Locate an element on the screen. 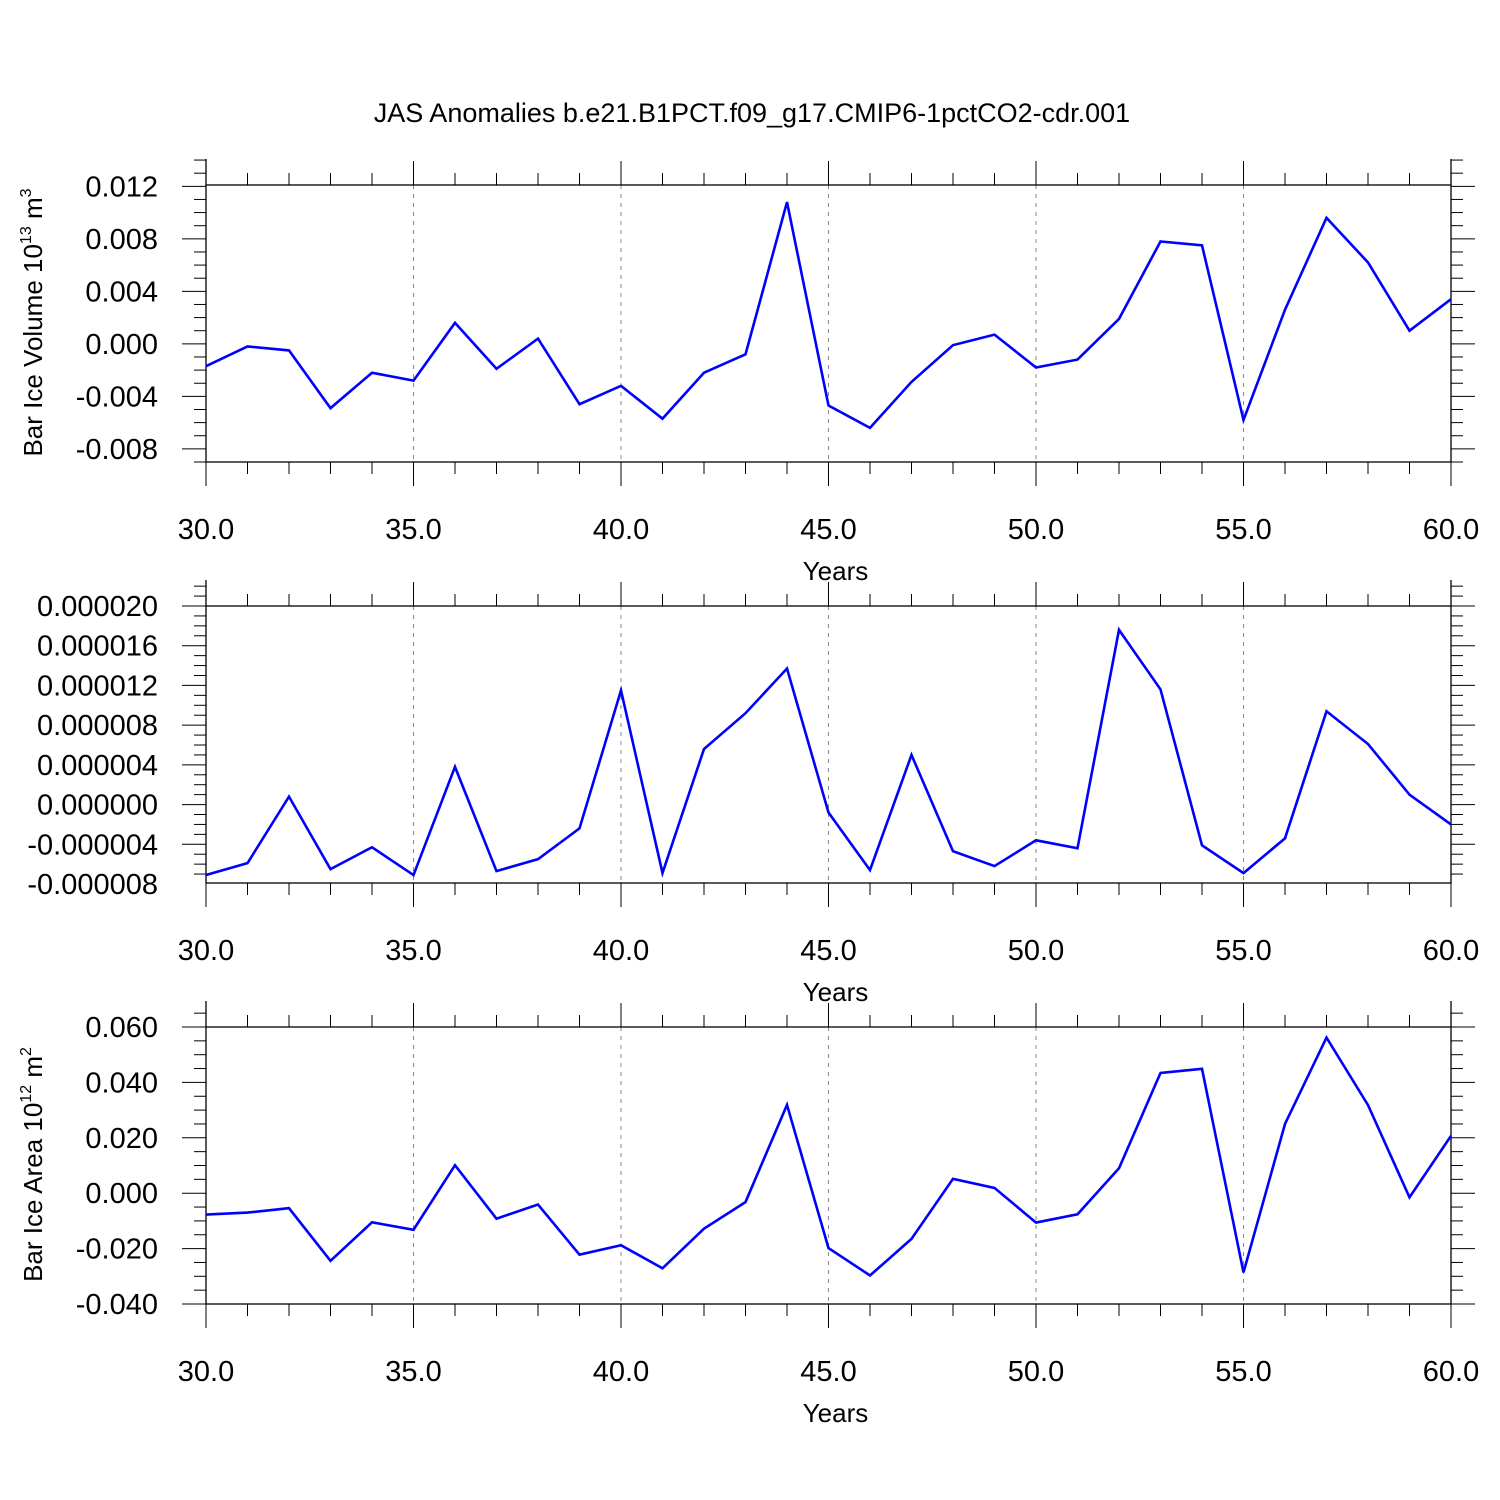 Image resolution: width=1500 pixels, height=1500 pixels. y-tick-label: 0.000016 is located at coordinates (97, 647).